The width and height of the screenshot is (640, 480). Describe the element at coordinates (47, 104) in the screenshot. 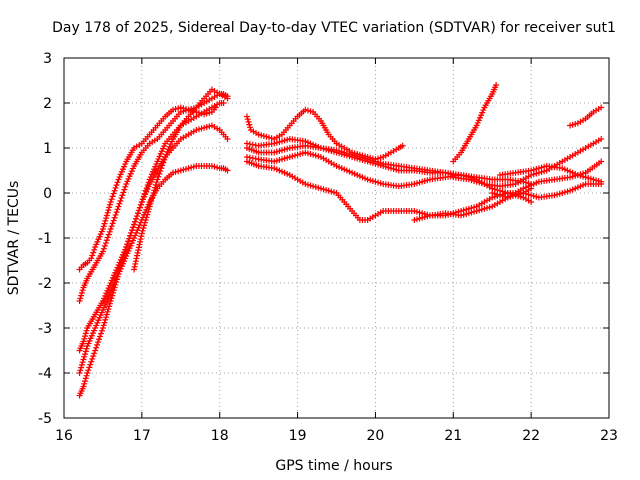

I see `y-tick-label: 2` at that location.